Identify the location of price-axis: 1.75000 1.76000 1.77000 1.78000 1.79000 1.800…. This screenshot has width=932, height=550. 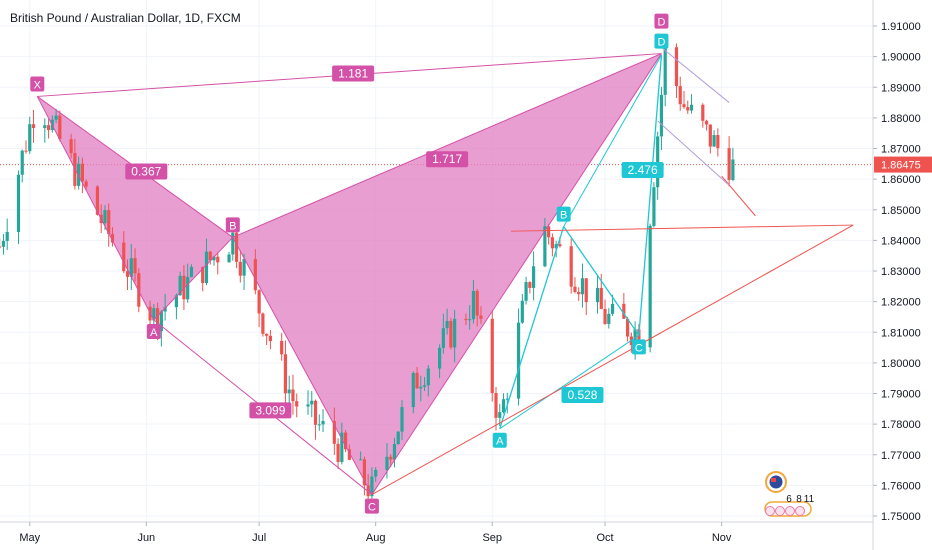
(902, 275).